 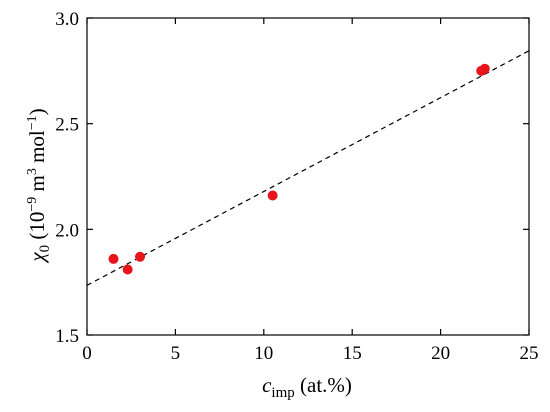 I want to click on x-tick-label: 20, so click(x=440, y=353).